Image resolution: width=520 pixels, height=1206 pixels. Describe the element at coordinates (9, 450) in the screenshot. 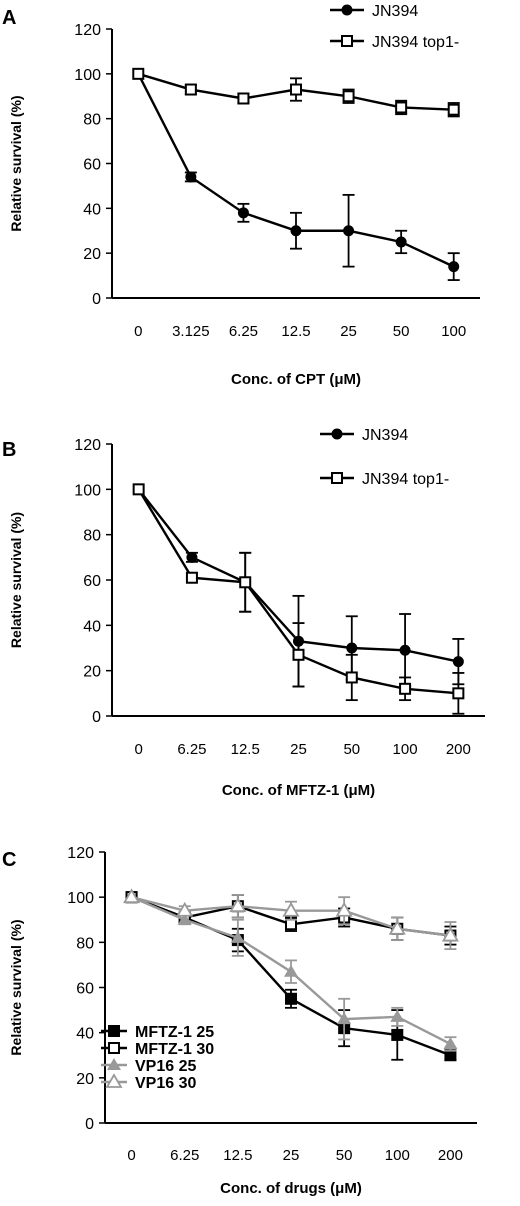

I see `panel-letter: B` at that location.